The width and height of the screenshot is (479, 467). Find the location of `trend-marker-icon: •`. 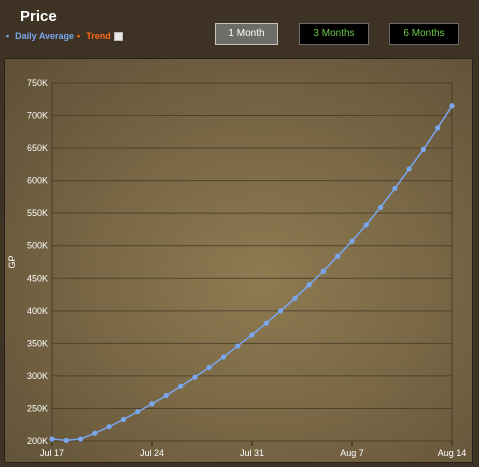

trend-marker-icon: • is located at coordinates (79, 36).